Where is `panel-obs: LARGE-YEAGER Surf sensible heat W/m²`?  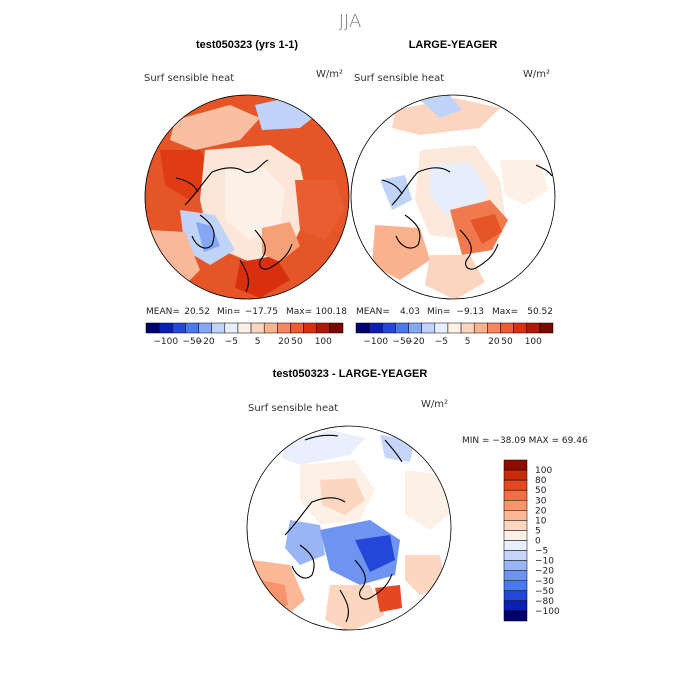
panel-obs: LARGE-YEAGER Surf sensible heat W/m² is located at coordinates (453, 169).